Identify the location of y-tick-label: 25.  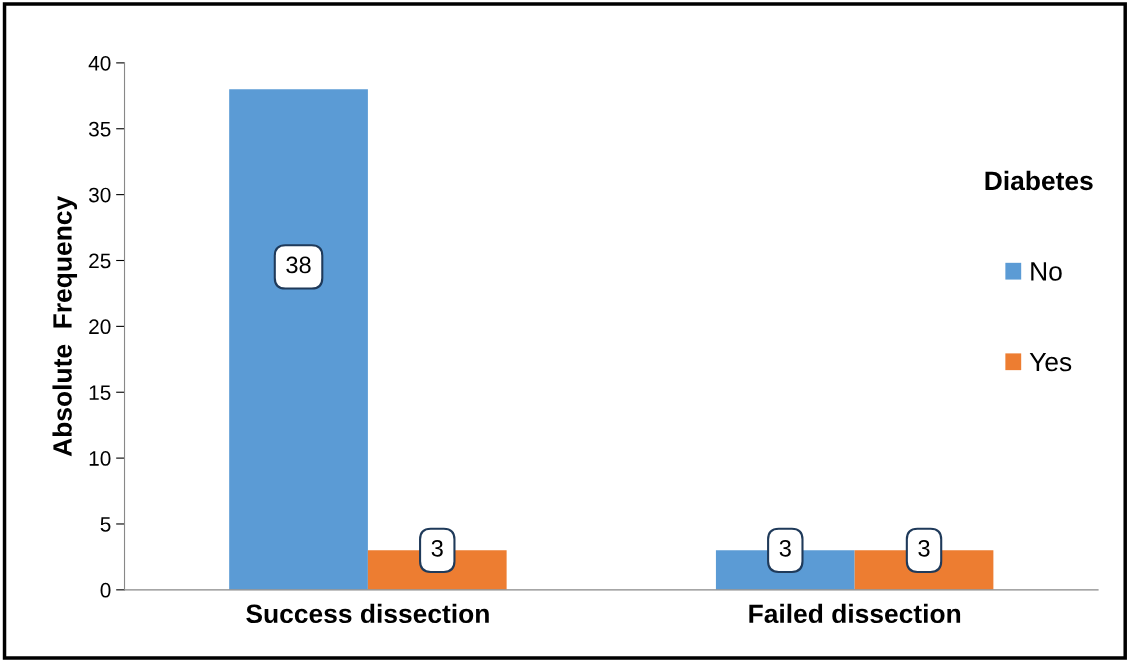
(100, 261).